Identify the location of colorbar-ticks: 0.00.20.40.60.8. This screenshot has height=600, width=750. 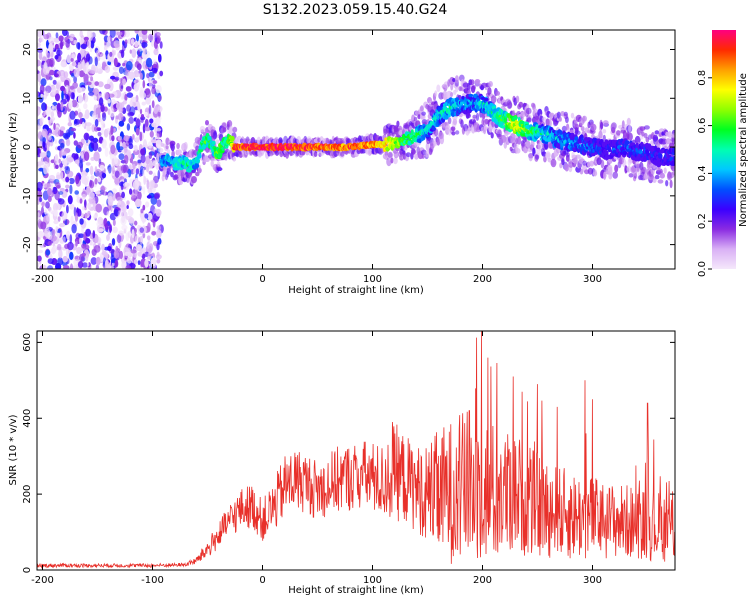
(704, 173).